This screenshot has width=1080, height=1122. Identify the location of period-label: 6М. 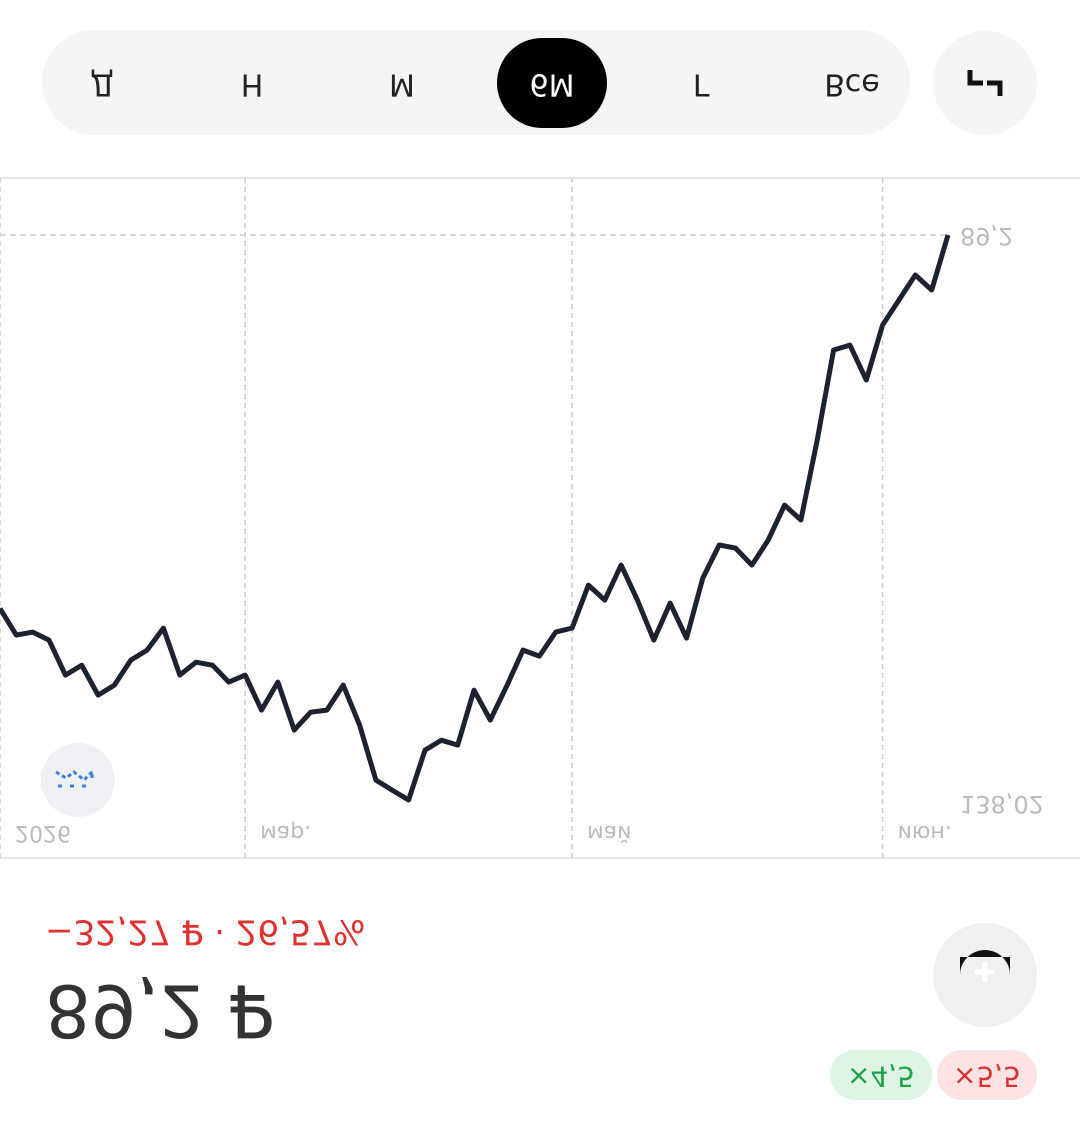
(552, 84).